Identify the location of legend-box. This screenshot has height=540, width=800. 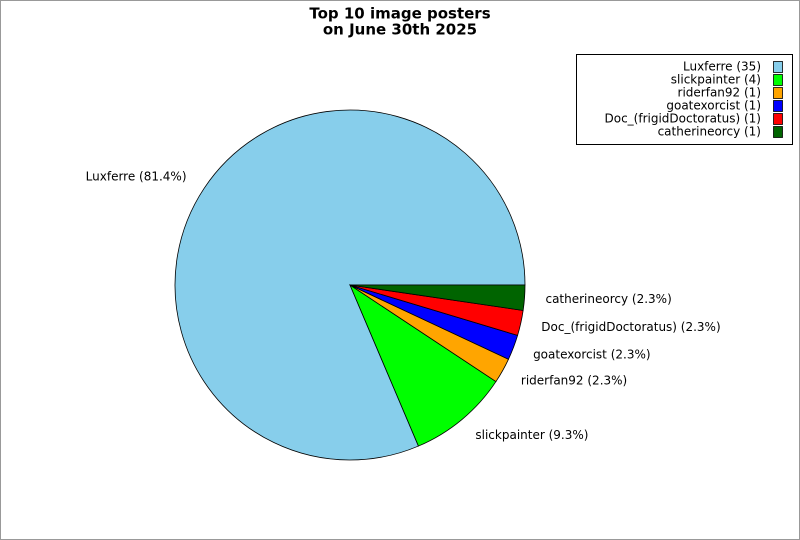
(684, 99).